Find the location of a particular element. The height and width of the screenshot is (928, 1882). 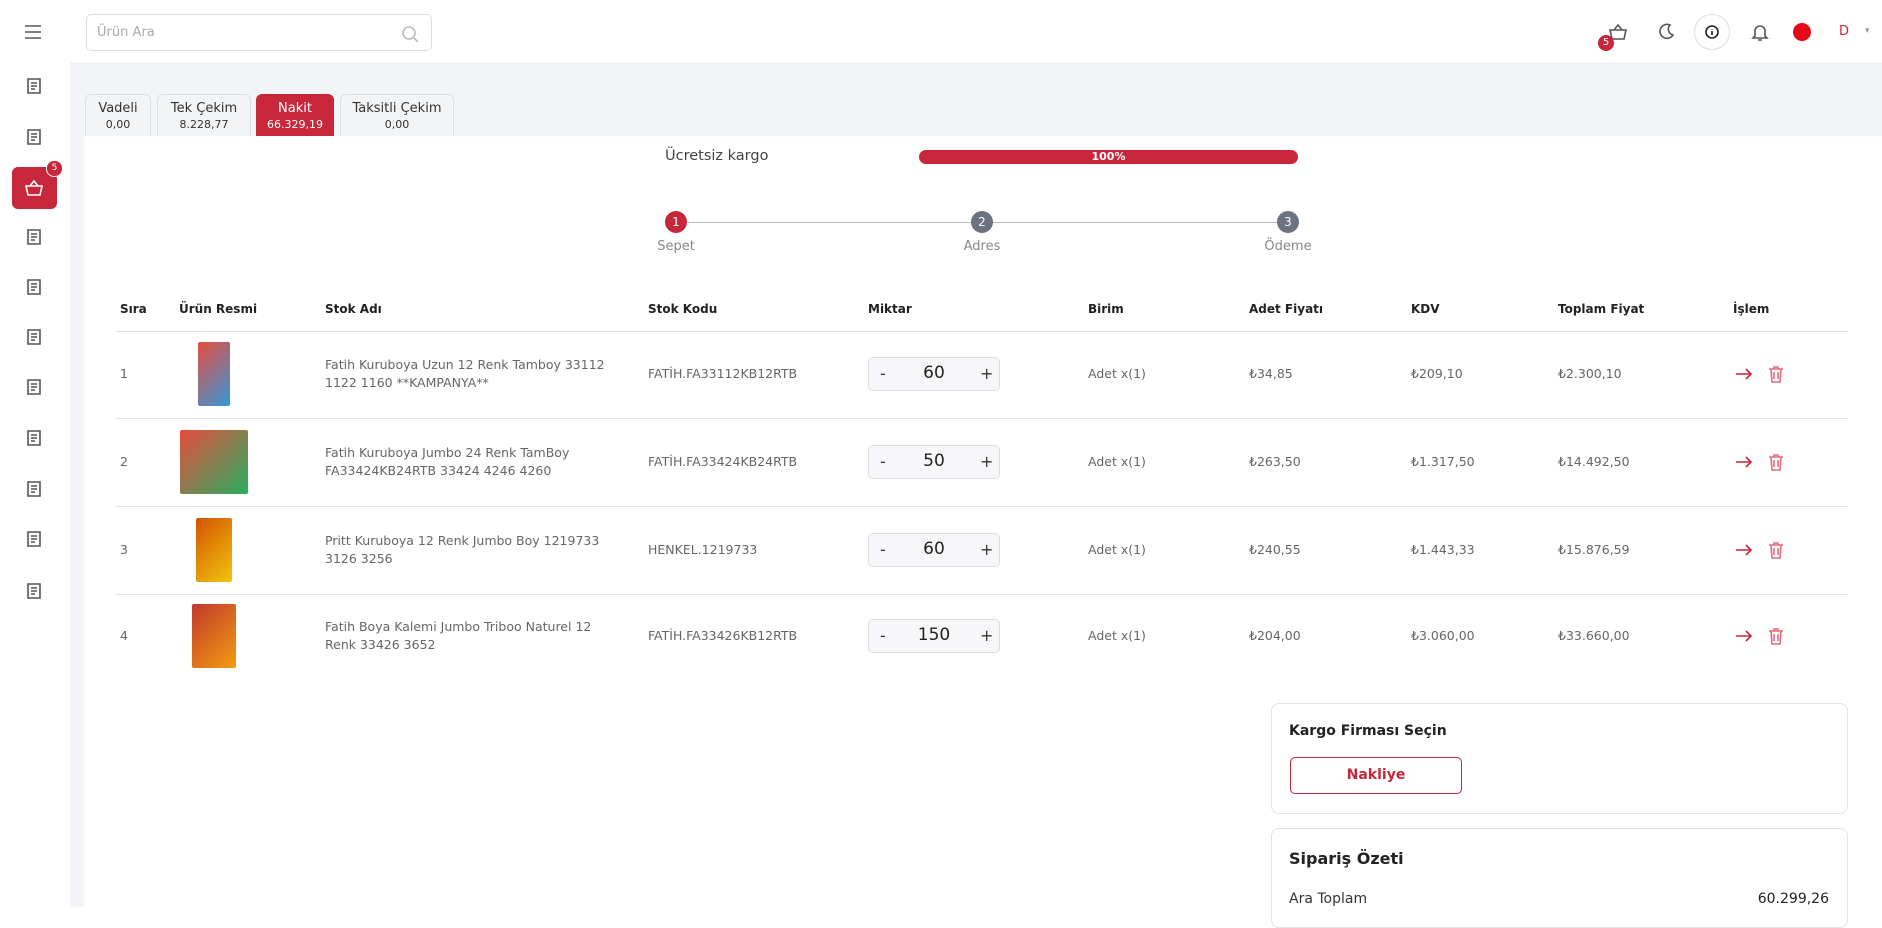

bell-icon is located at coordinates (1760, 32).